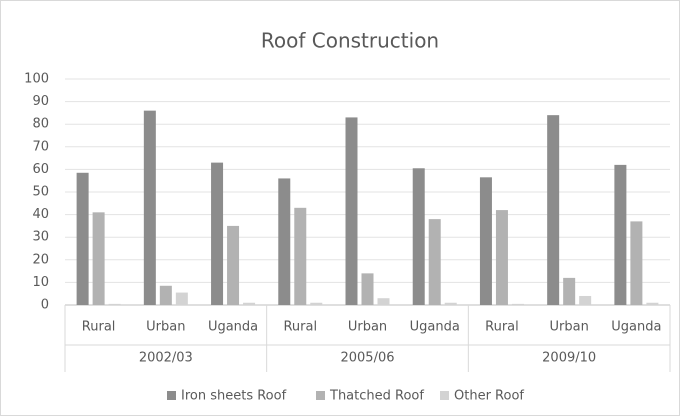 This screenshot has height=416, width=680. I want to click on legend-label: Thatched Roof, so click(376, 396).